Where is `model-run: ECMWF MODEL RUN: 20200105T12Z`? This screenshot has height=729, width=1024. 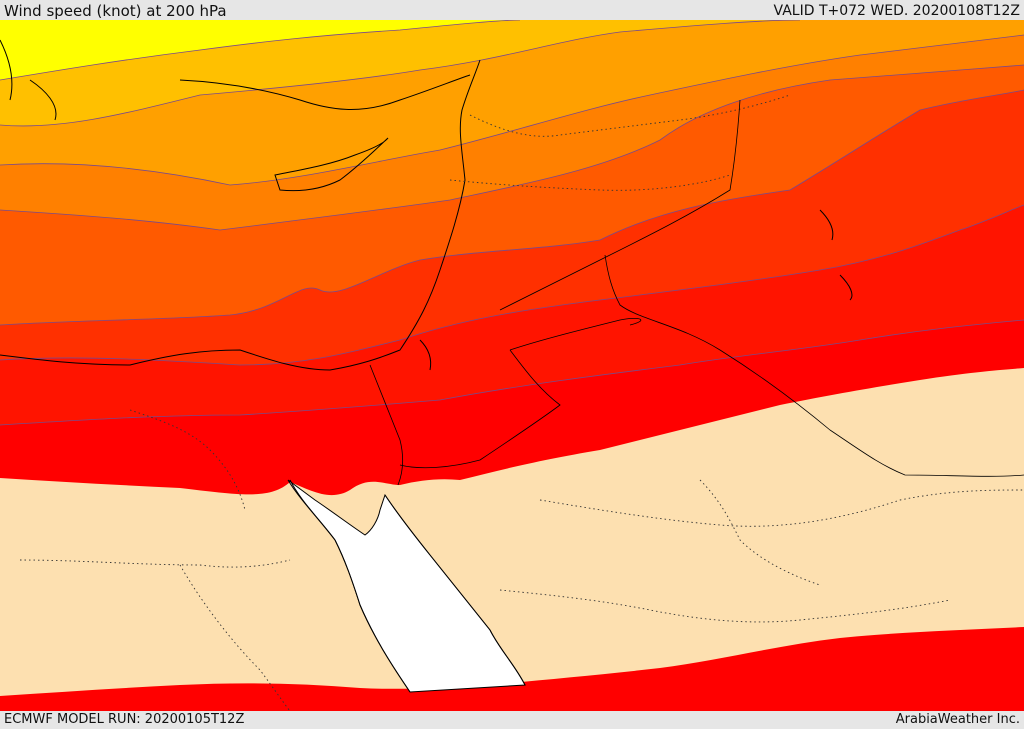 model-run: ECMWF MODEL RUN: 20200105T12Z is located at coordinates (124, 719).